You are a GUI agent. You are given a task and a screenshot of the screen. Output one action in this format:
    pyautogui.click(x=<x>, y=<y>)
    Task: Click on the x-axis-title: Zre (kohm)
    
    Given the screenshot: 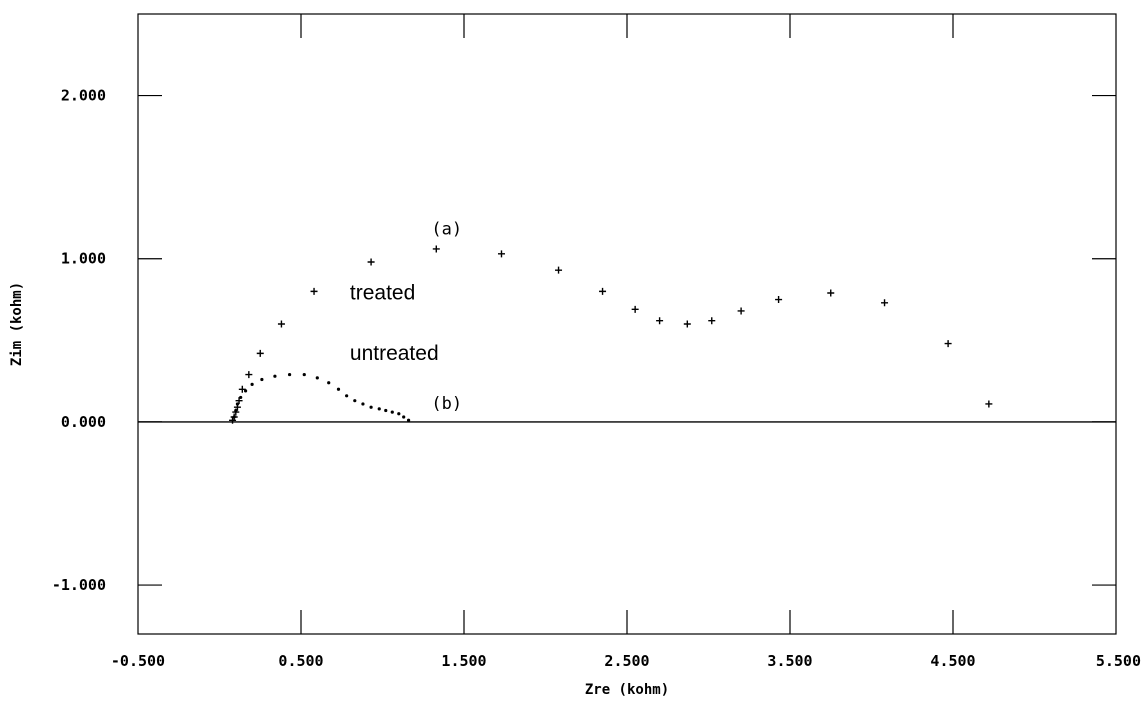 What is the action you would take?
    pyautogui.click(x=627, y=690)
    